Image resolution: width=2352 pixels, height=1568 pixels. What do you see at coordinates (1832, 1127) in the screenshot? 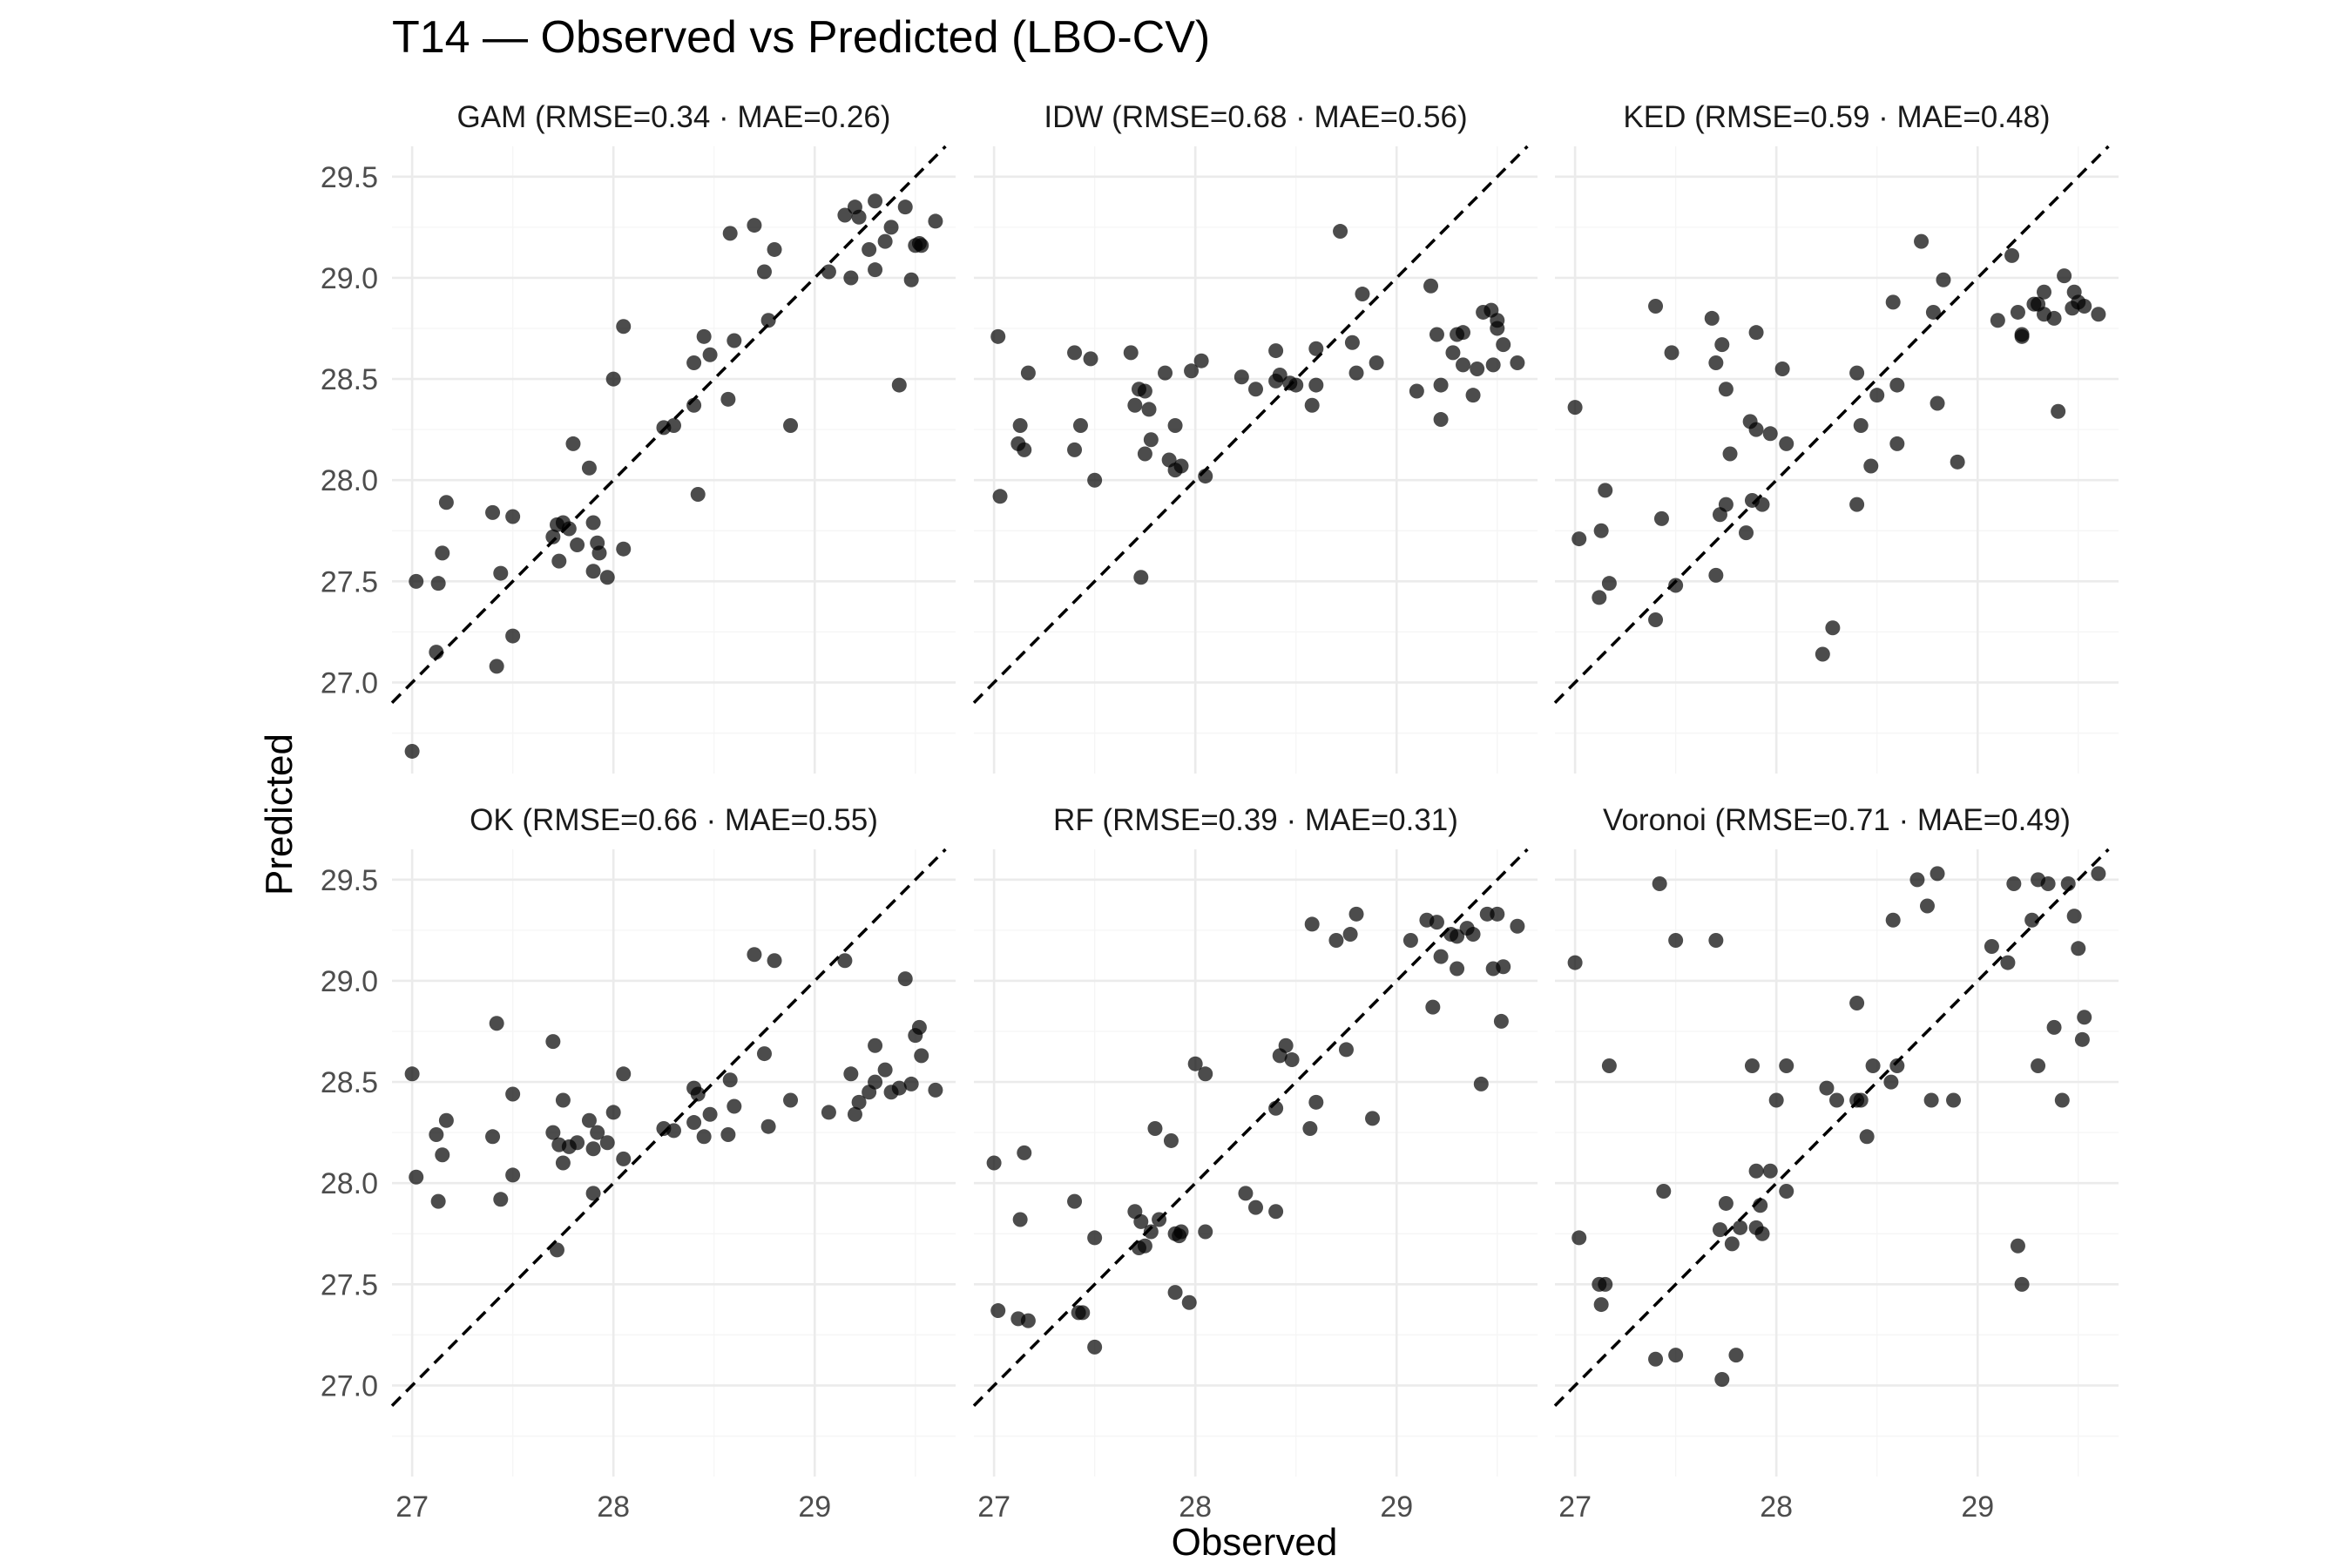
I see `identity-line` at bounding box center [1832, 1127].